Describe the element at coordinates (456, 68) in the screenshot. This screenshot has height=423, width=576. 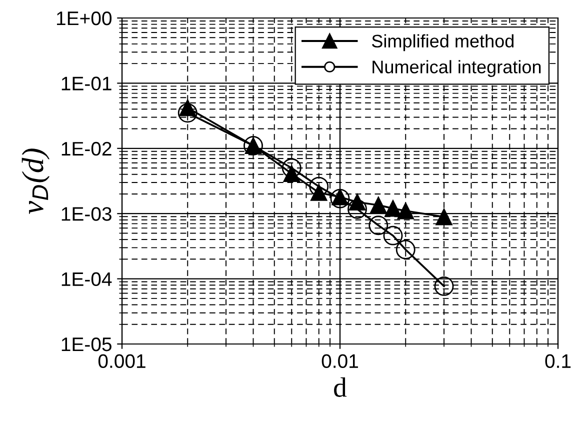
I see `legend-label: Numerical integration` at that location.